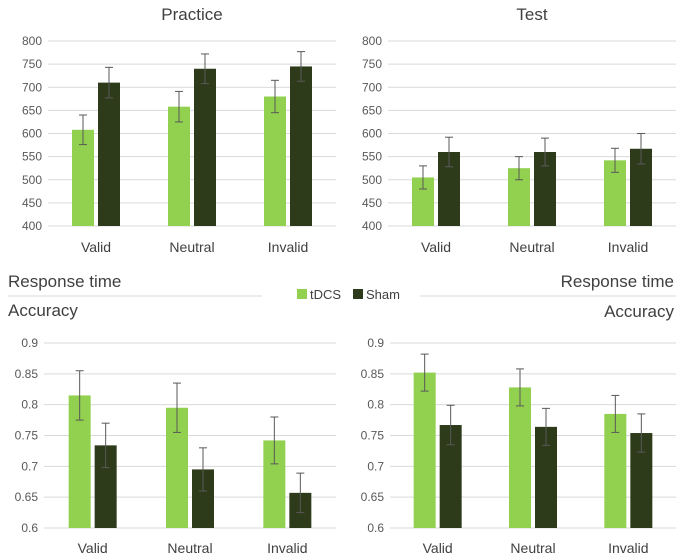  What do you see at coordinates (325, 294) in the screenshot?
I see `legend-label-tdcs: tDCS` at bounding box center [325, 294].